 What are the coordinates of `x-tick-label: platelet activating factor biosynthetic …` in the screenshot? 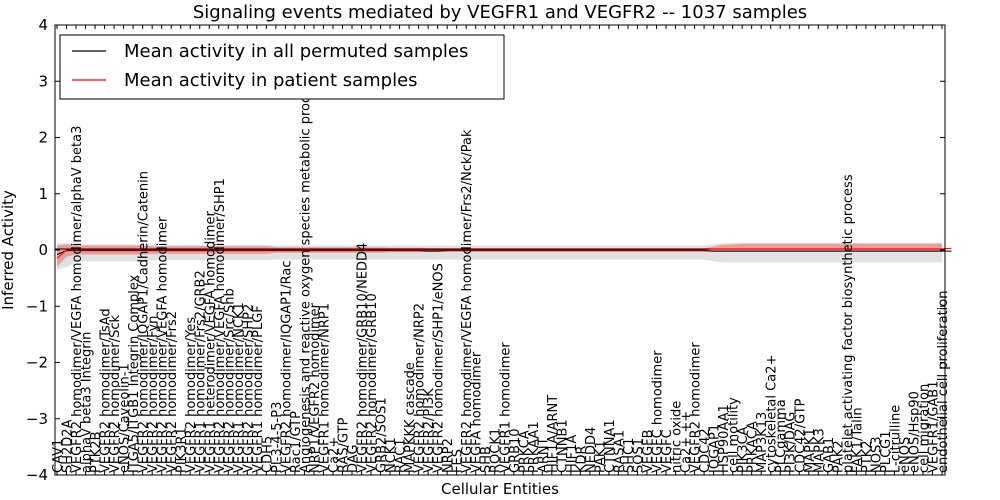 It's located at (848, 323).